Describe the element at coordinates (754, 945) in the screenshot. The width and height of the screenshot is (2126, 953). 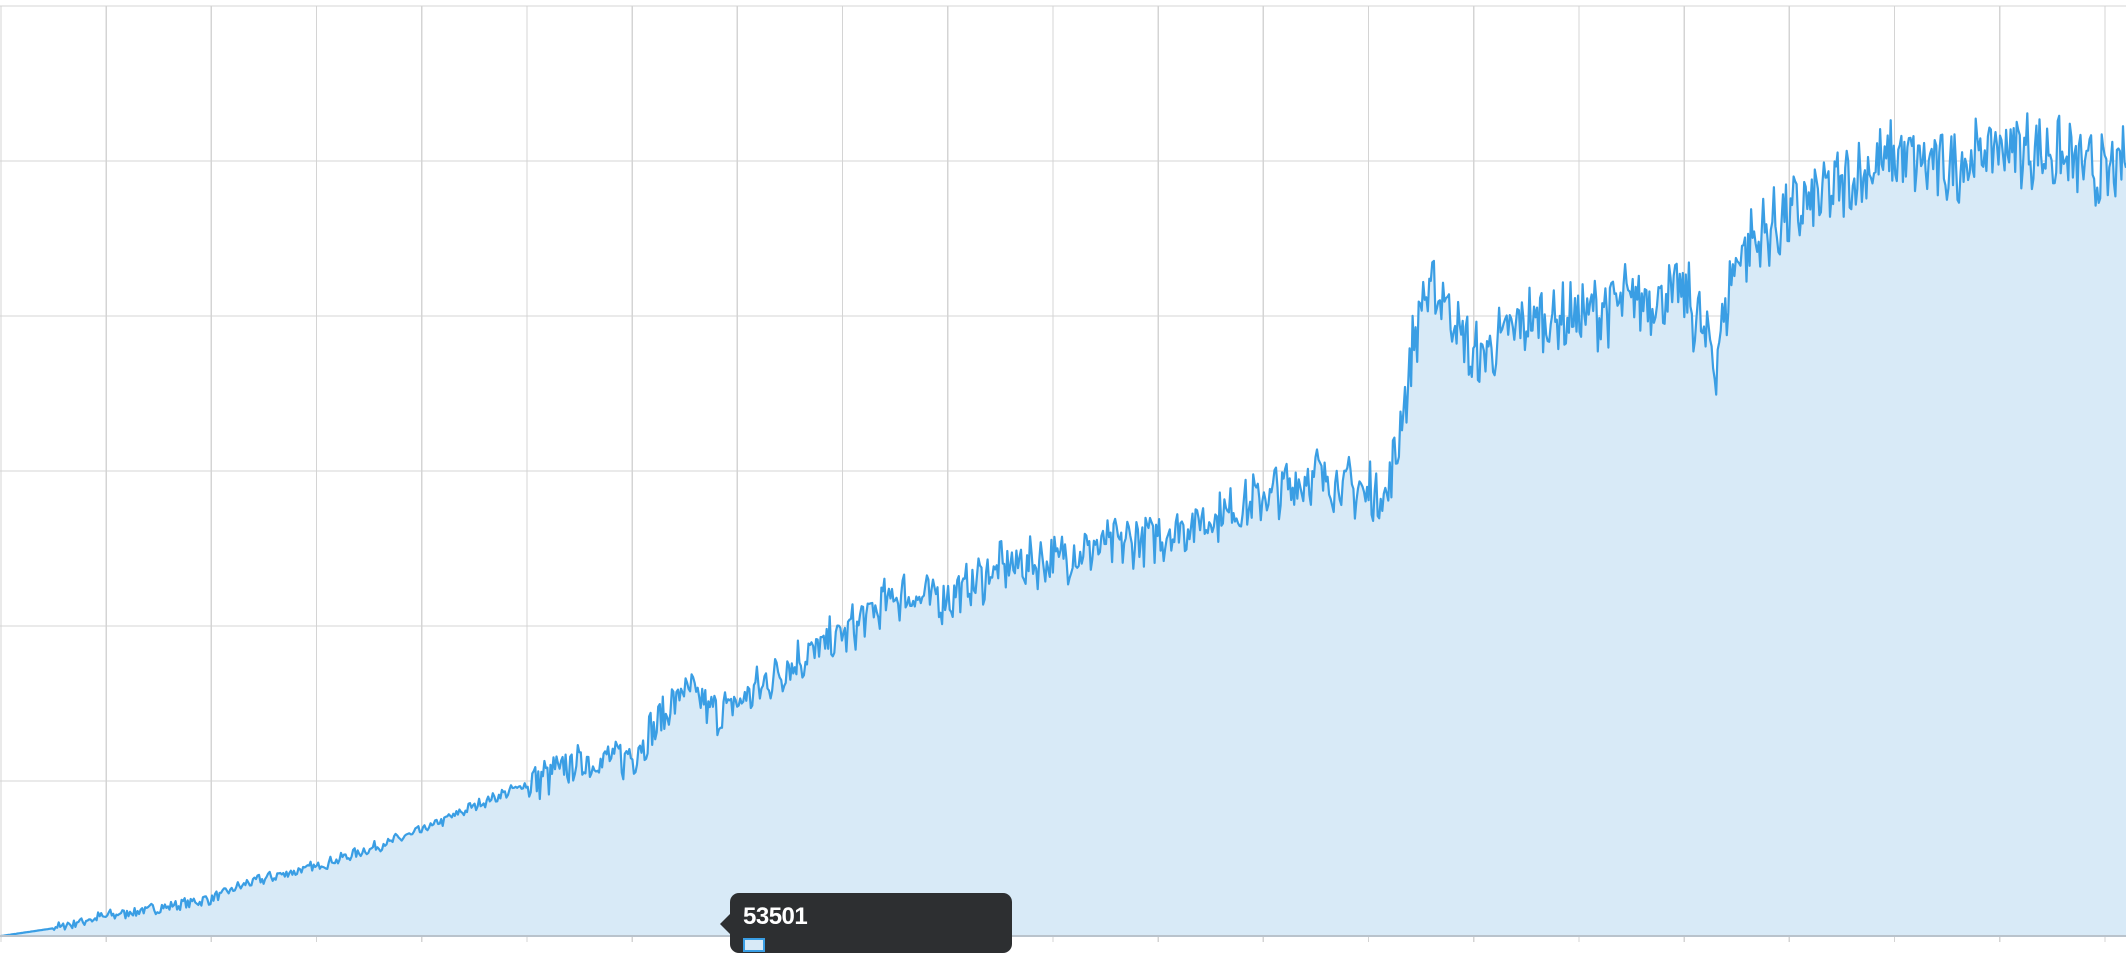
I see `tooltip-series-swatch` at that location.